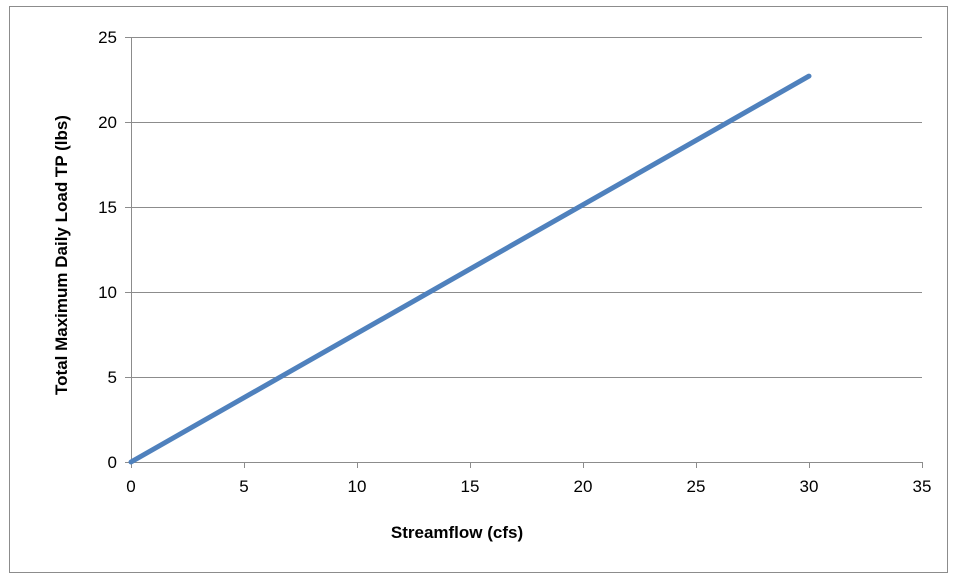  Describe the element at coordinates (470, 486) in the screenshot. I see `x-tick-label-3: 15` at that location.